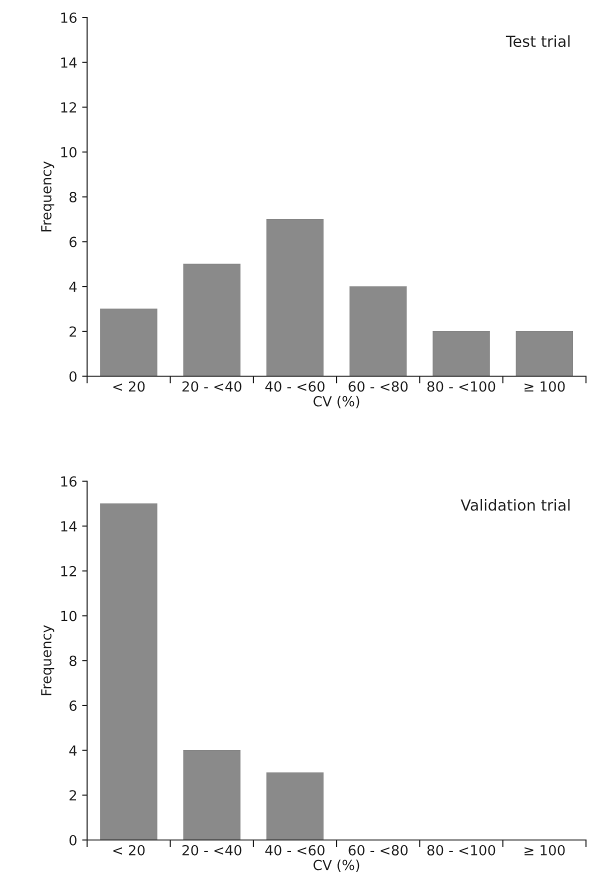 The height and width of the screenshot is (875, 601). Describe the element at coordinates (538, 41) in the screenshot. I see `text: Test trial` at that location.